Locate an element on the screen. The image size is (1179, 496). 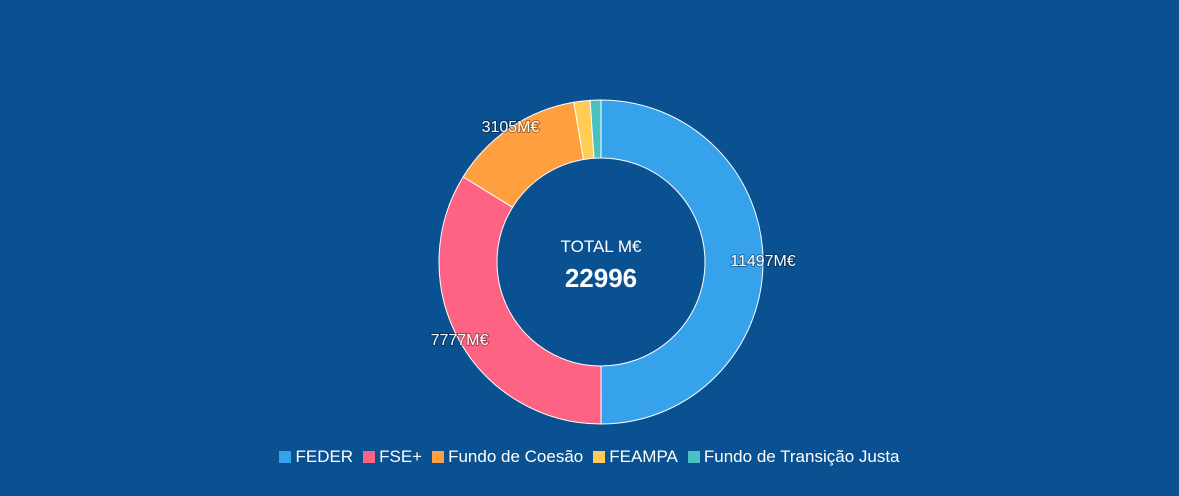
legend-item-fse: FSE+ is located at coordinates (392, 457).